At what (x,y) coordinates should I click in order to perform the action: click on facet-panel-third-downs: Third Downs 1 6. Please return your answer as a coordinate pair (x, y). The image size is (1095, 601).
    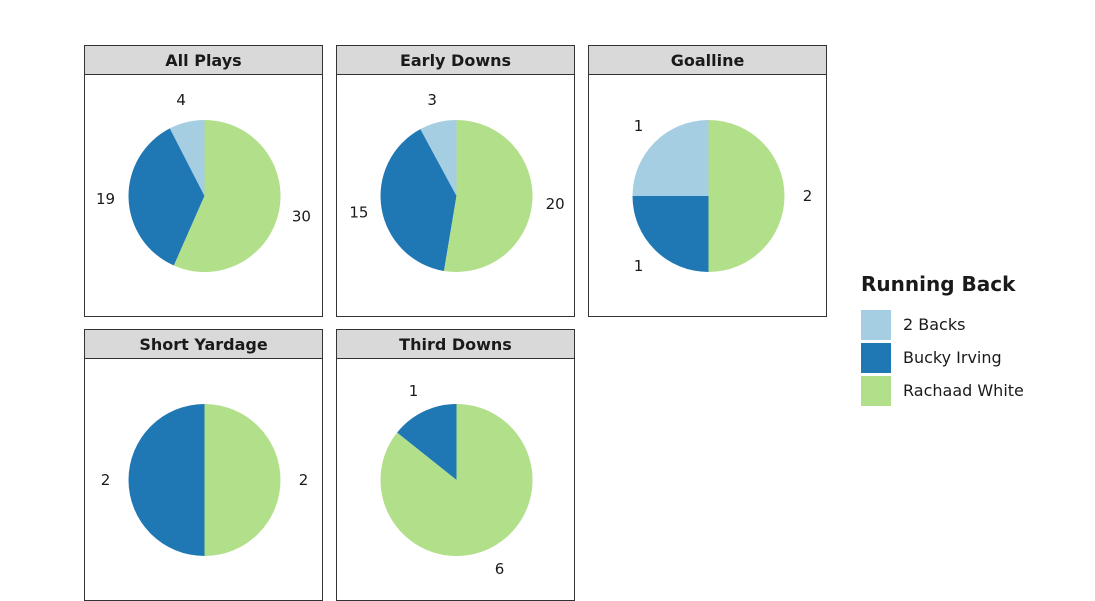
    Looking at the image, I should click on (455, 465).